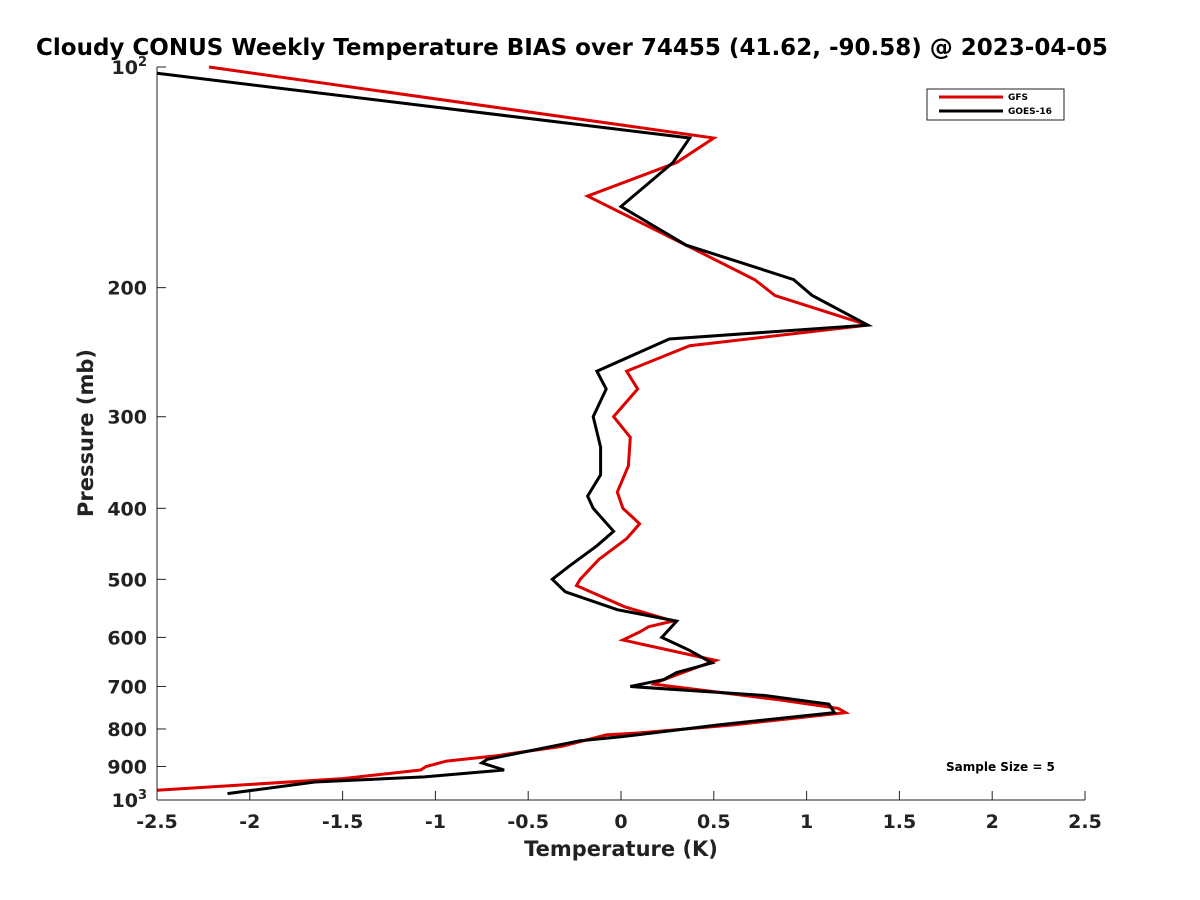  What do you see at coordinates (127, 767) in the screenshot?
I see `y-tick-label: 900` at bounding box center [127, 767].